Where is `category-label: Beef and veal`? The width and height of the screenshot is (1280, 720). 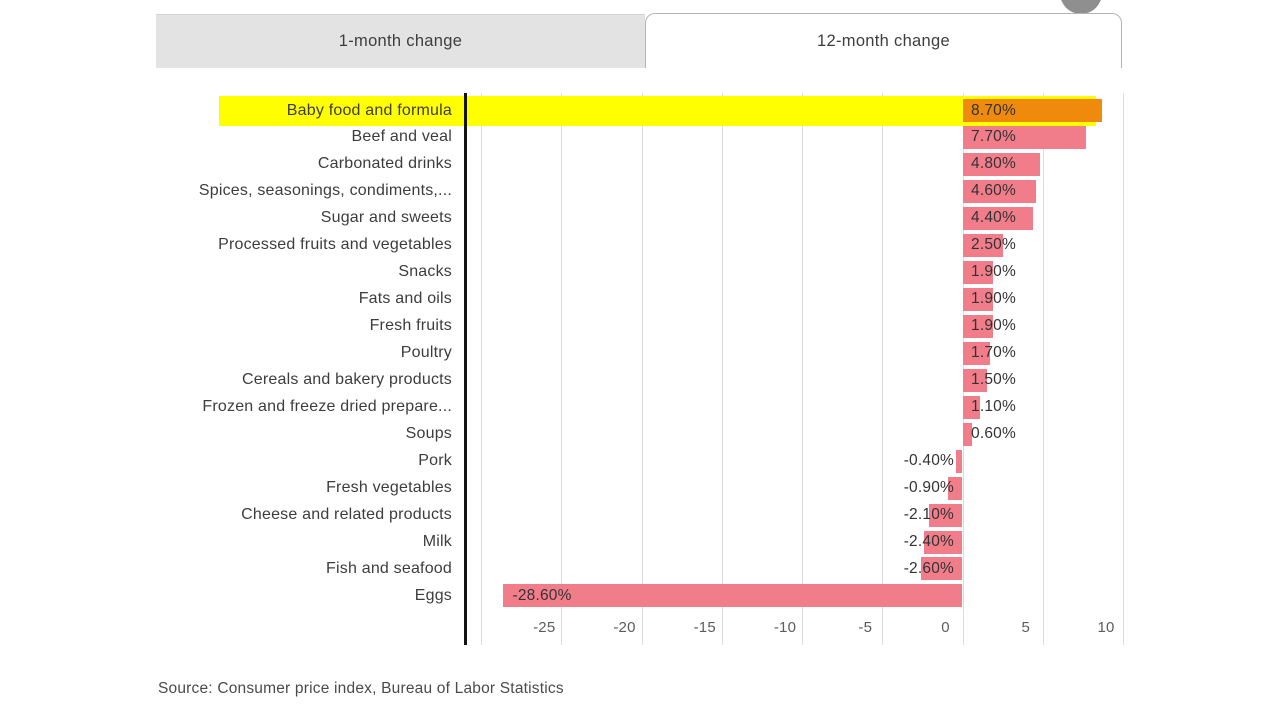
category-label: Beef and veal is located at coordinates (401, 137).